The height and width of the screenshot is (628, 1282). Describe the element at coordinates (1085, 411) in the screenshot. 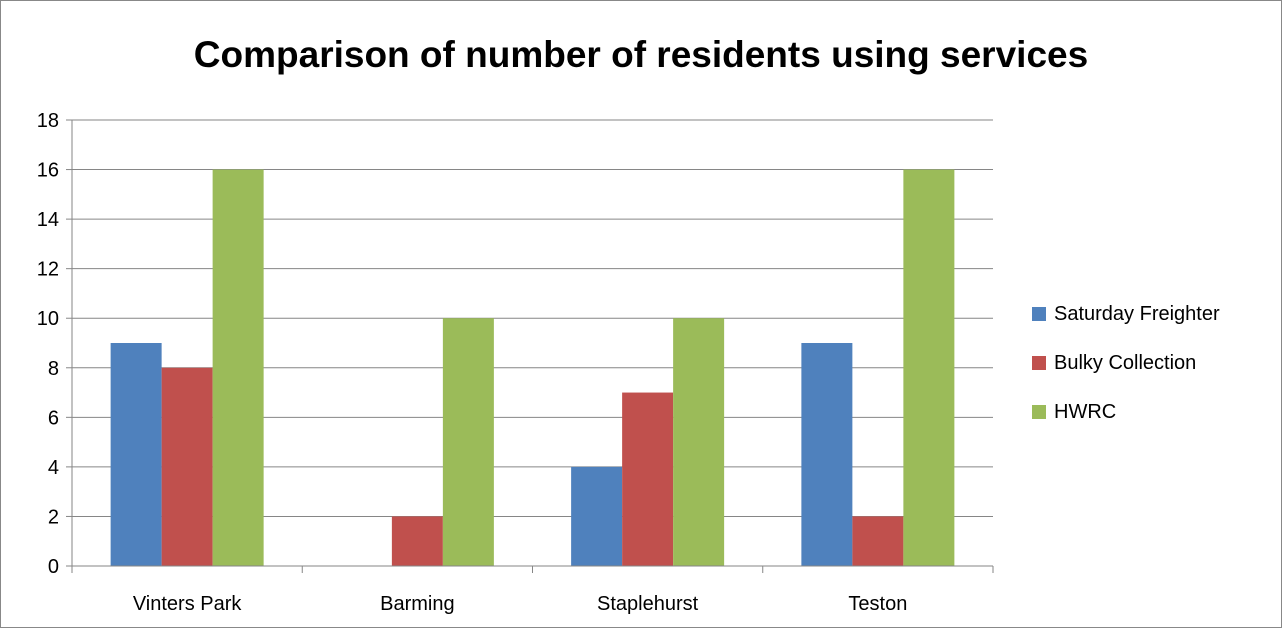

I see `legend-label: HWRC` at that location.